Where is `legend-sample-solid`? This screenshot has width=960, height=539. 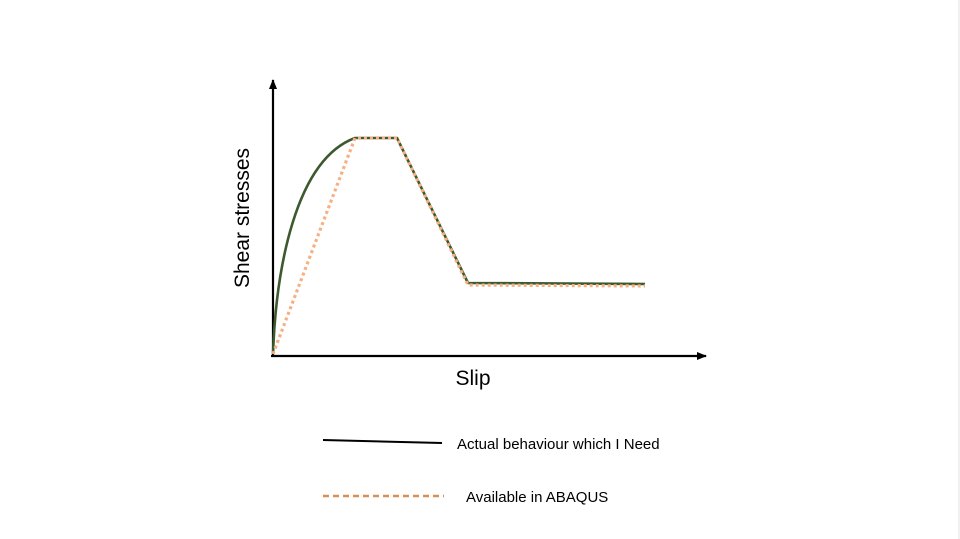 legend-sample-solid is located at coordinates (382, 441).